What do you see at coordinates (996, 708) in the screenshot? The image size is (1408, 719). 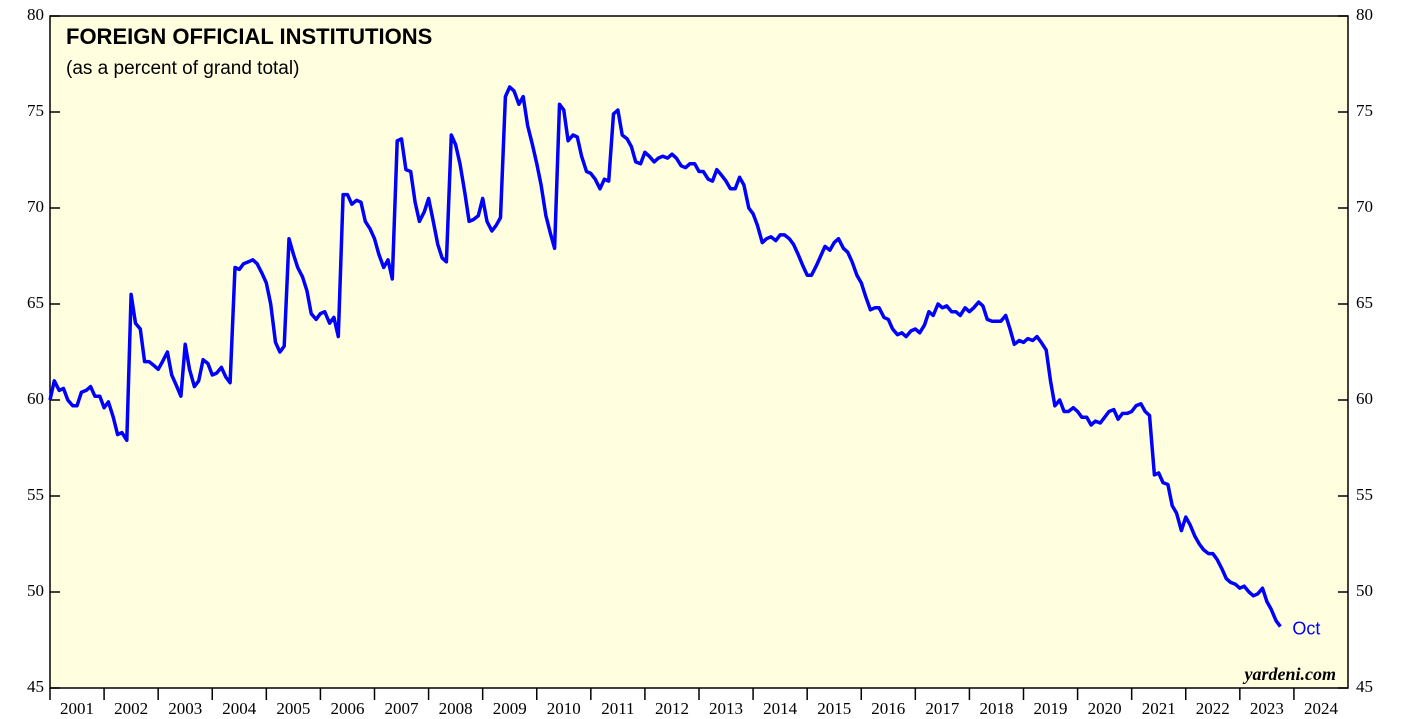 I see `x-tick-label: 2018` at bounding box center [996, 708].